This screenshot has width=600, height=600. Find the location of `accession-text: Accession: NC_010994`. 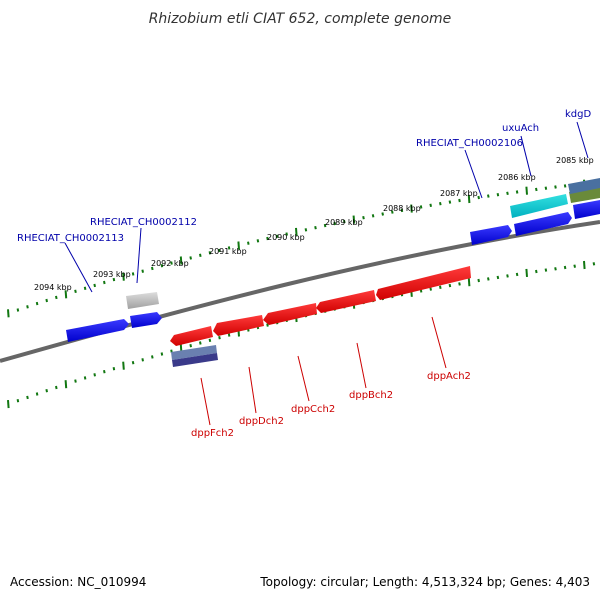

accession-text: Accession: NC_010994 is located at coordinates (78, 582).